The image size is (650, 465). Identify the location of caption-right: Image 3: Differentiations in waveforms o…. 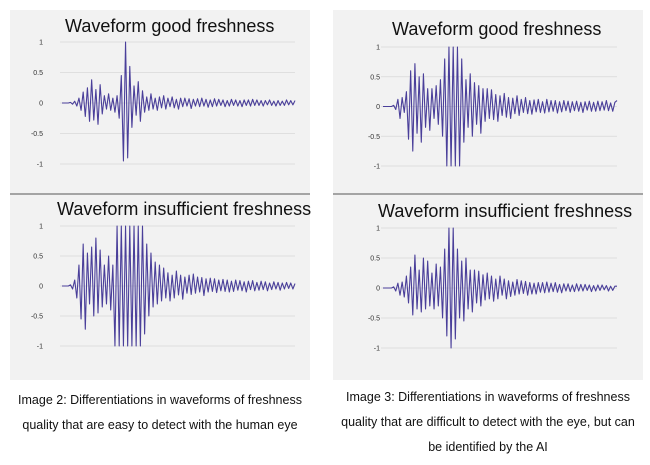
(488, 422).